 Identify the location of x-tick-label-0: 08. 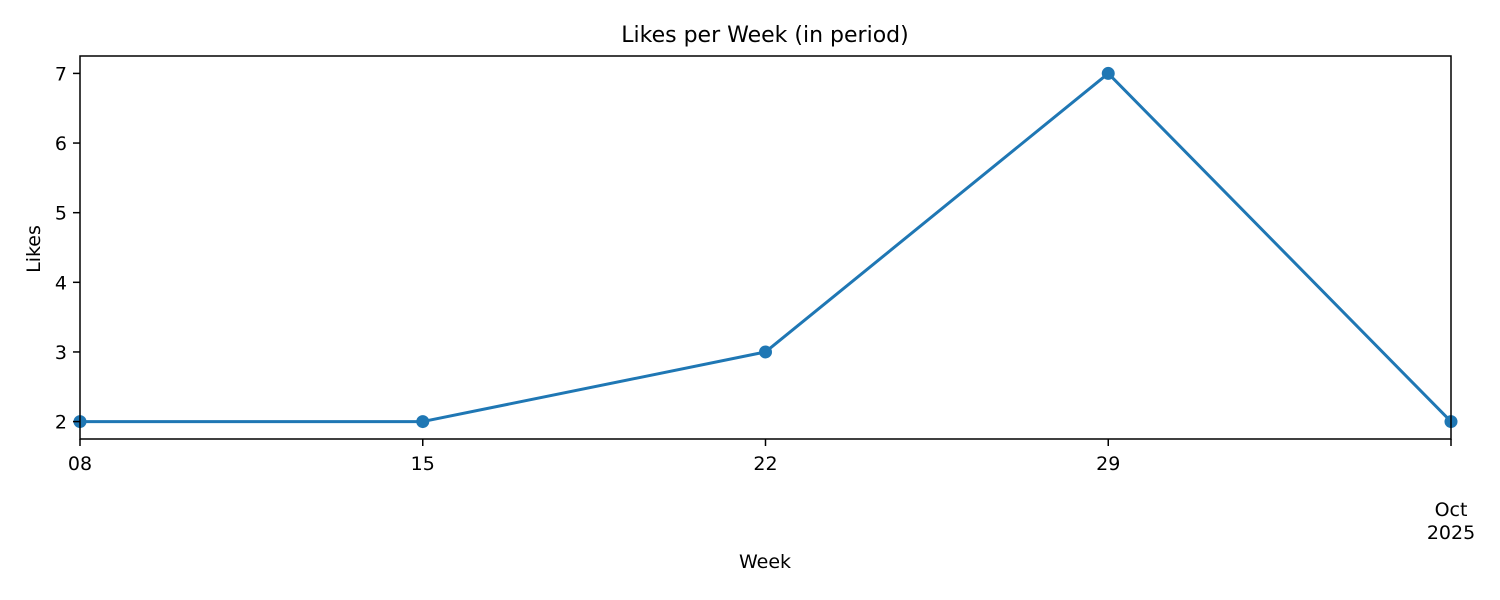
(80, 464).